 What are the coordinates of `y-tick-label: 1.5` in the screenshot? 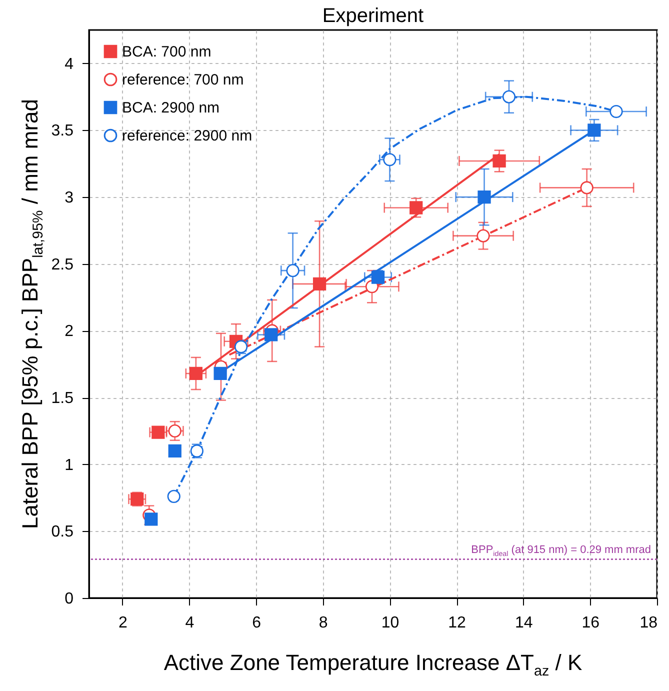 It's located at (62, 399).